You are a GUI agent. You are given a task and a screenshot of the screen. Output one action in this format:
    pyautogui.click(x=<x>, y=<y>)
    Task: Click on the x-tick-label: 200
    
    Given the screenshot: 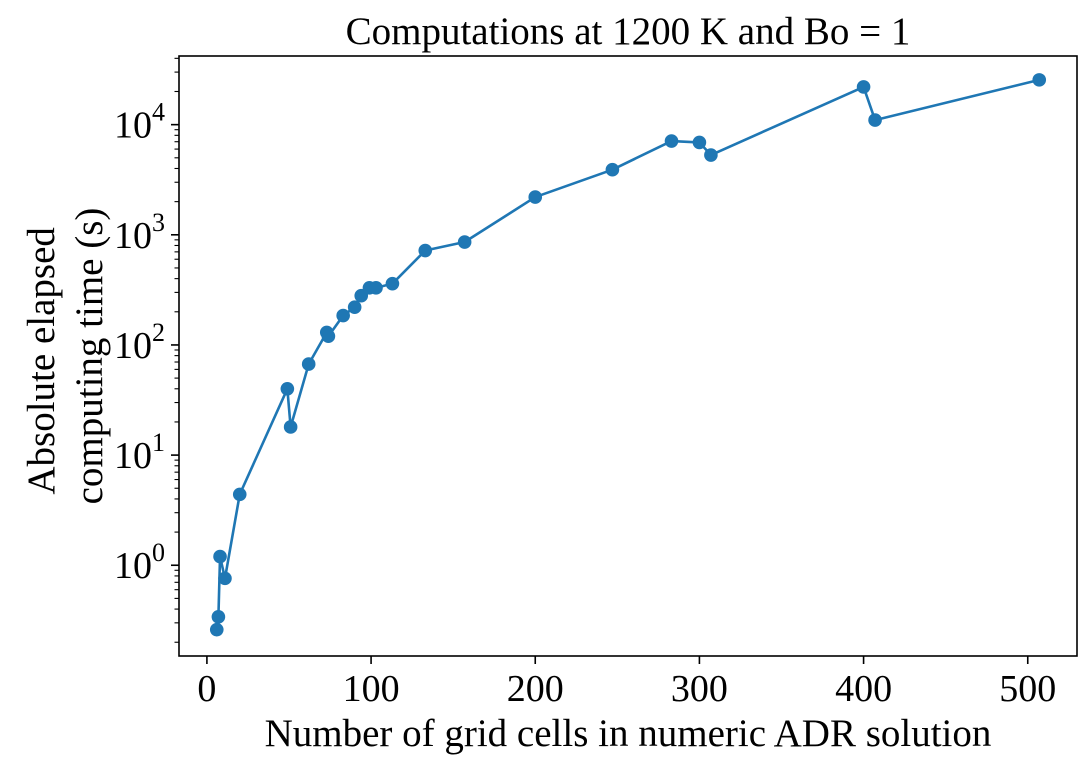 What is the action you would take?
    pyautogui.click(x=535, y=689)
    